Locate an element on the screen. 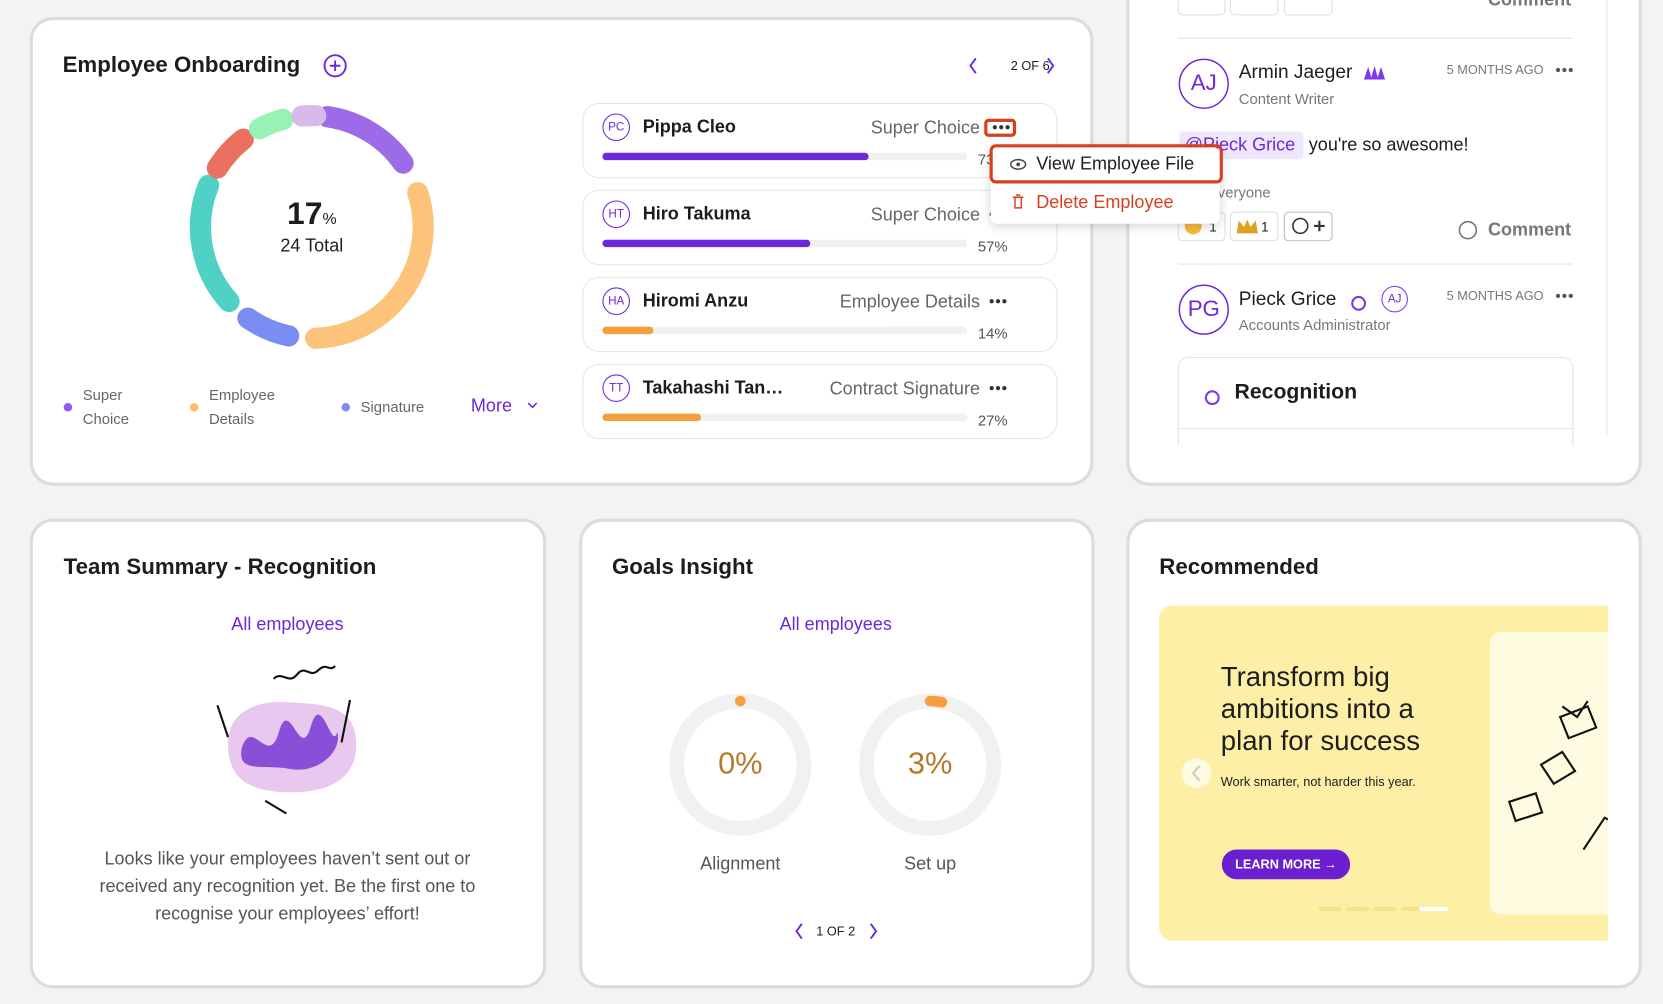 The width and height of the screenshot is (1663, 1004). employee-name: Hiro Takuma is located at coordinates (696, 213).